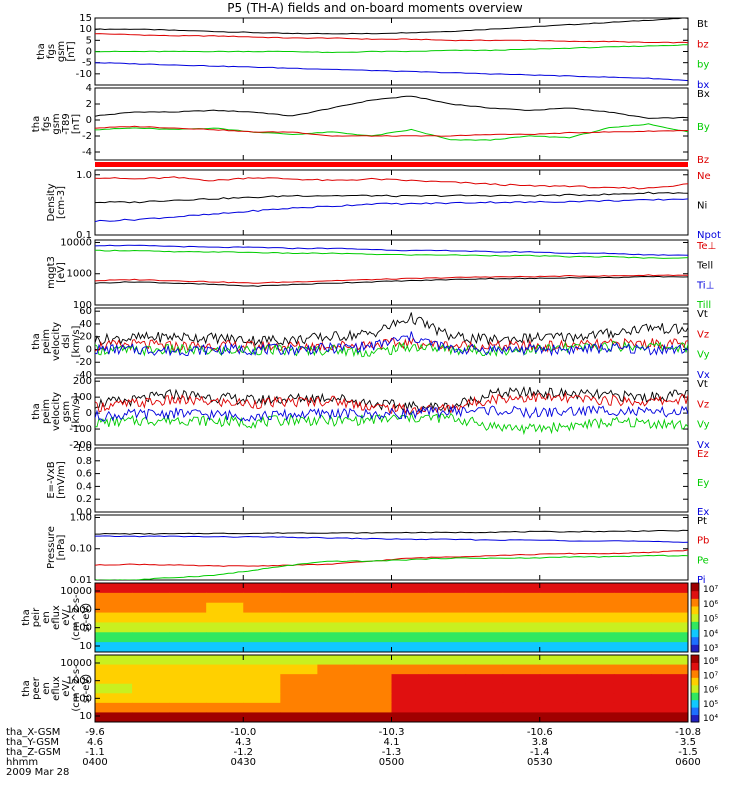 This screenshot has width=750, height=800. Describe the element at coordinates (61, 272) in the screenshot. I see `ylabel-line: [eV]` at that location.